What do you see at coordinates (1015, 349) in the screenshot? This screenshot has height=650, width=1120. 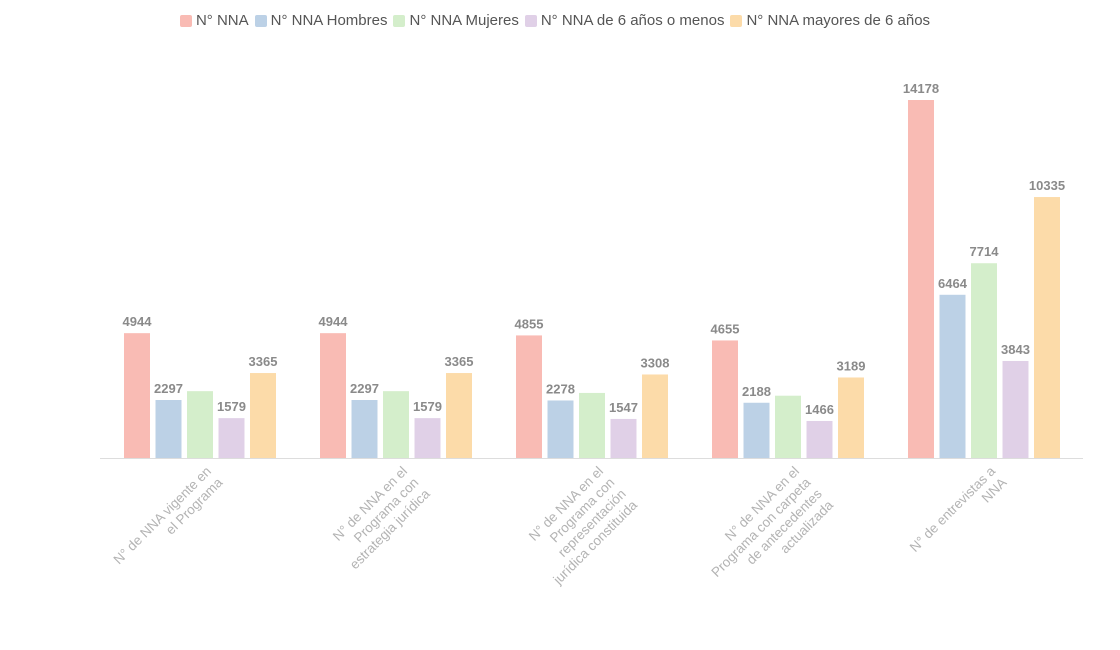 I see `data-label: 3843` at bounding box center [1015, 349].